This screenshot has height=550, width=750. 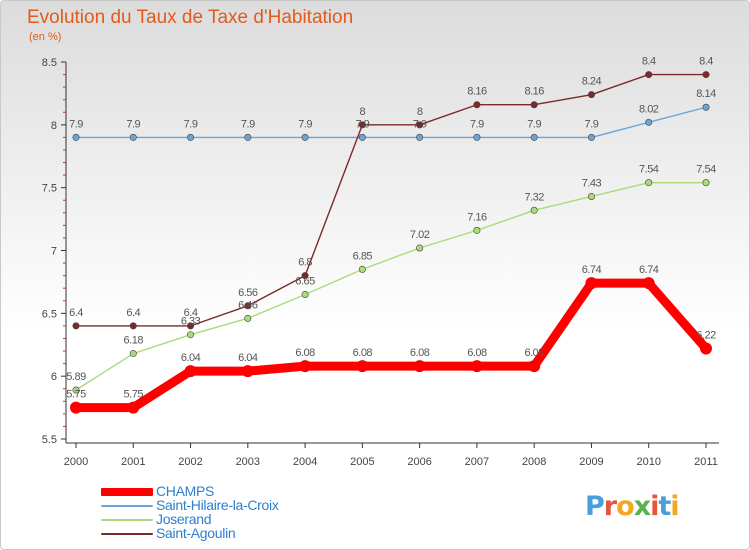 What do you see at coordinates (134, 341) in the screenshot?
I see `data-label: 6.18` at bounding box center [134, 341].